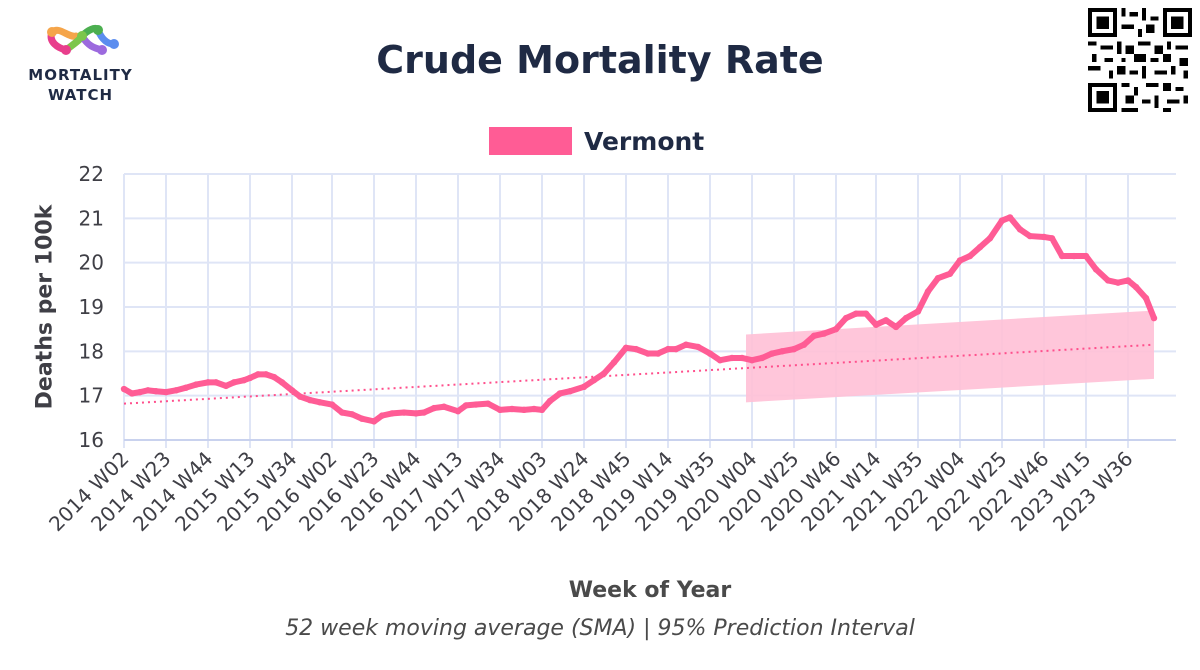  What do you see at coordinates (530, 141) in the screenshot?
I see `legend-swatch-vermont` at bounding box center [530, 141].